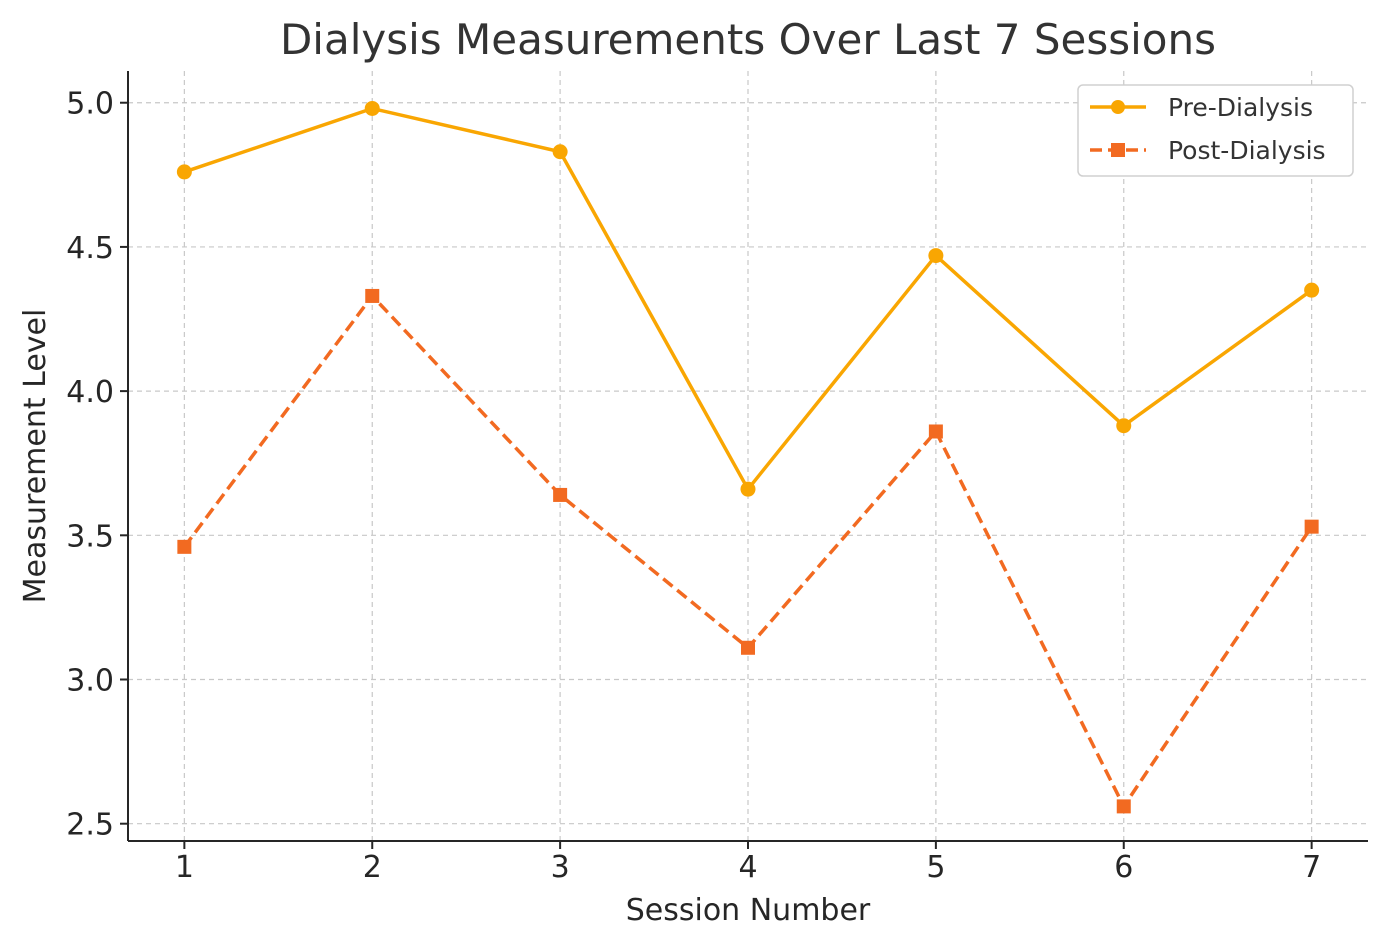  What do you see at coordinates (560, 867) in the screenshot?
I see `x-tick-label: 3` at bounding box center [560, 867].